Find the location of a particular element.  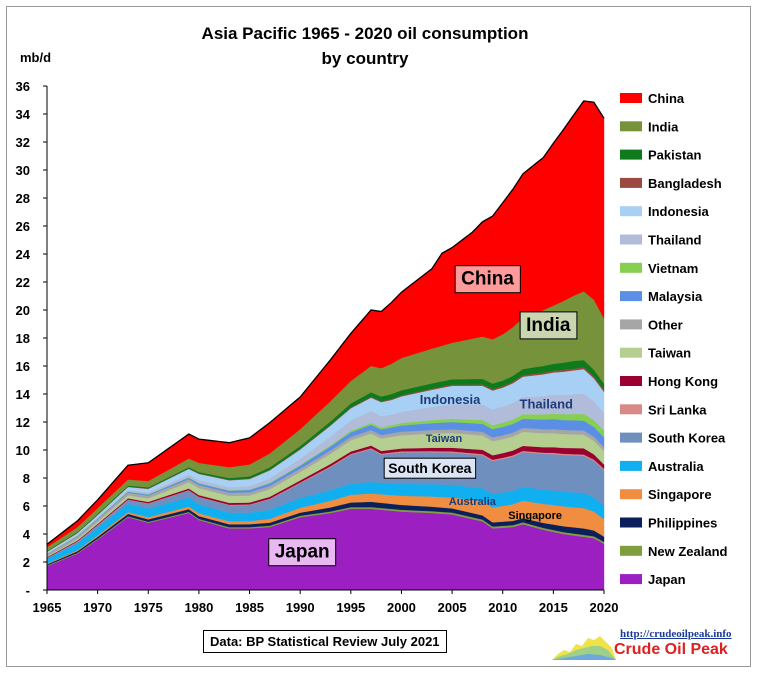

legend-item-pakistan: Pakistan is located at coordinates (661, 155).